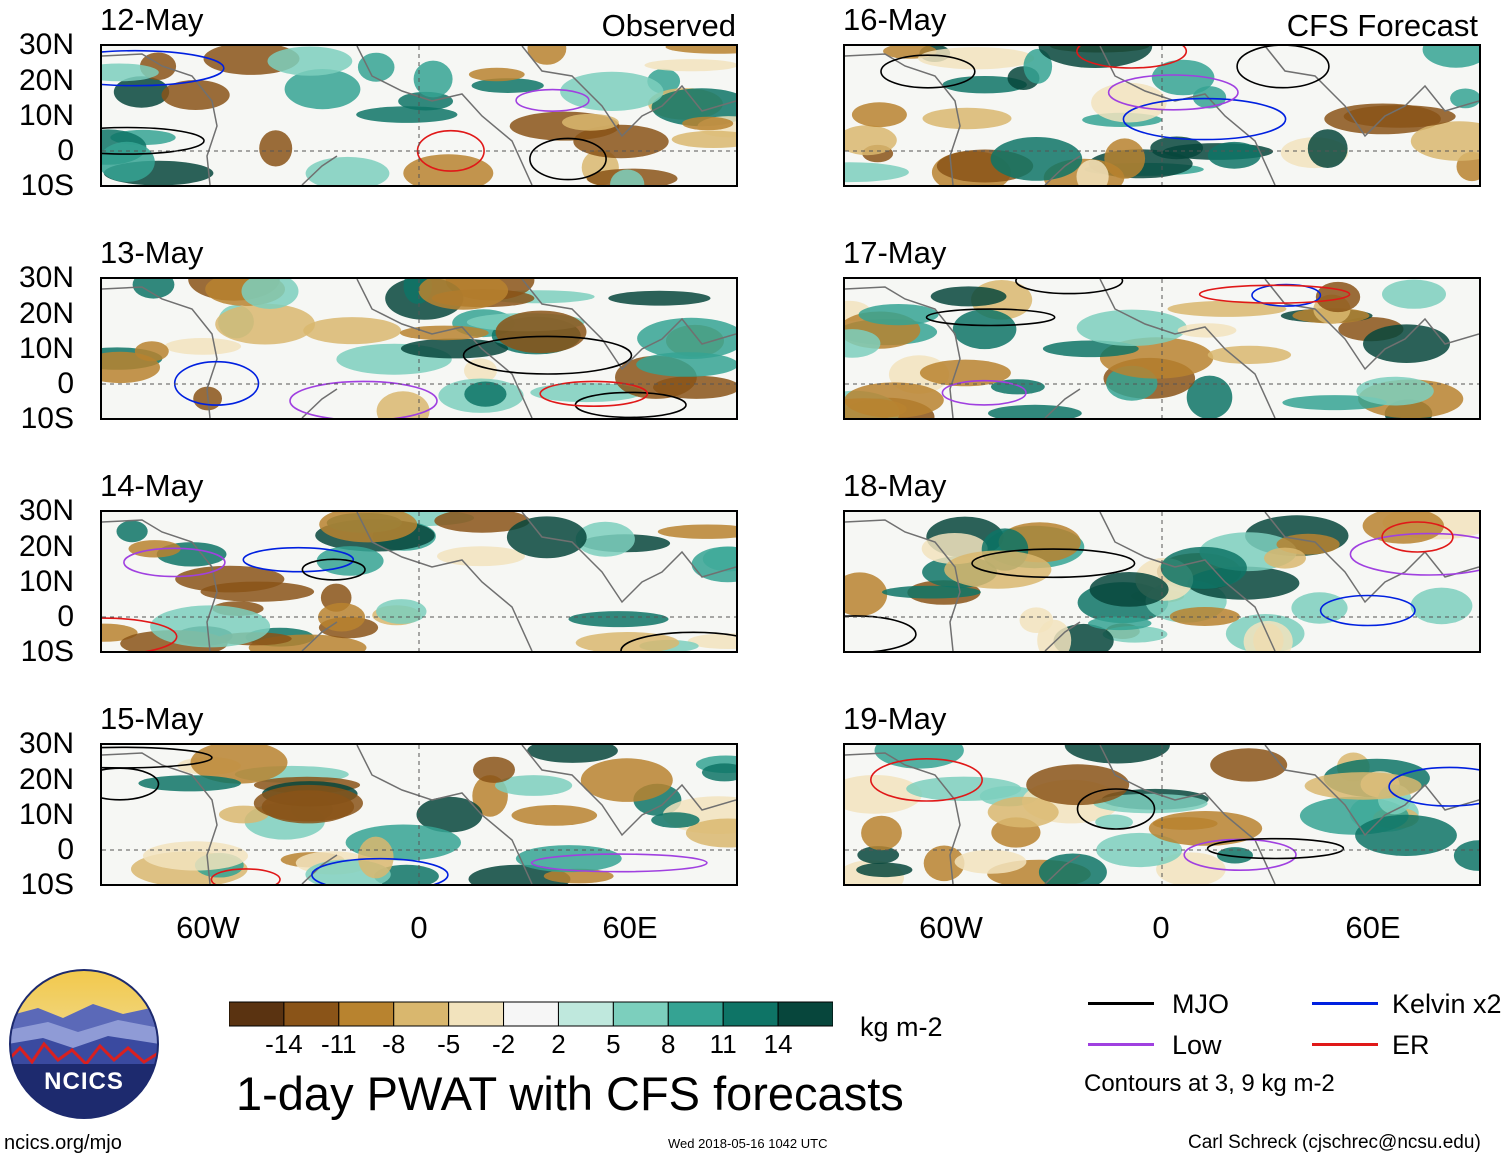 This screenshot has height=1158, width=1510. Describe the element at coordinates (1121, 1003) in the screenshot. I see `legend-swatch-mjo` at that location.